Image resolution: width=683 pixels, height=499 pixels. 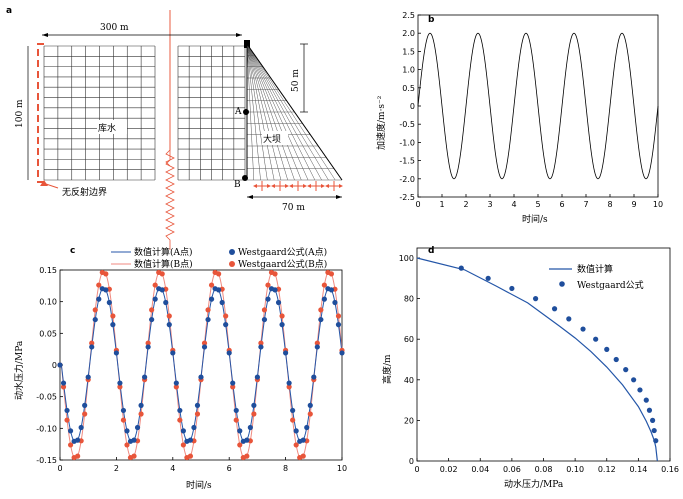 I want to click on dam-height-label: 50 m, so click(x=296, y=80).